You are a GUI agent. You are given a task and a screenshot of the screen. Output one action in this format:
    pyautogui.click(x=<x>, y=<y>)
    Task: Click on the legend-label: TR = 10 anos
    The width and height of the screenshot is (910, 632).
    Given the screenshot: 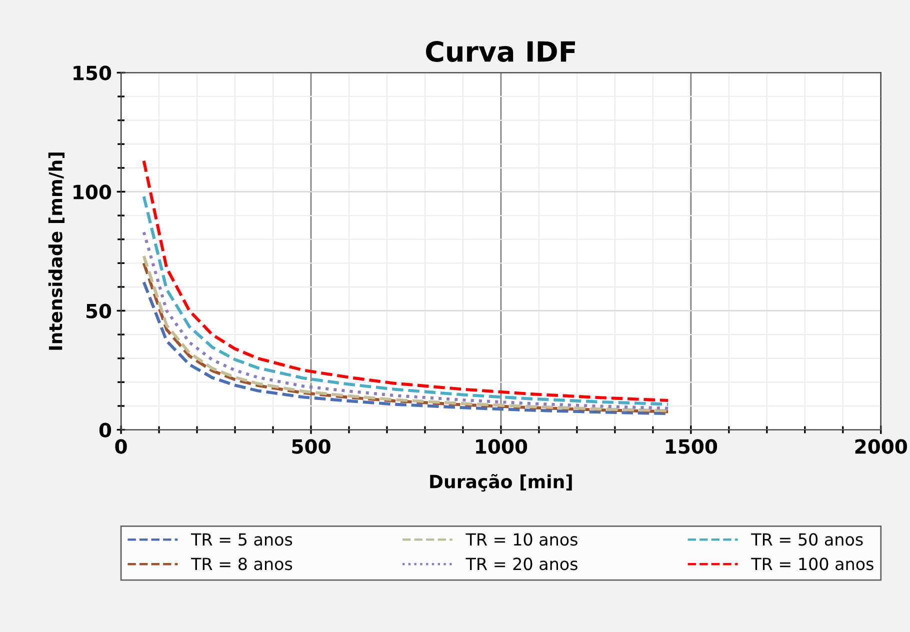 What is the action you would take?
    pyautogui.click(x=522, y=539)
    